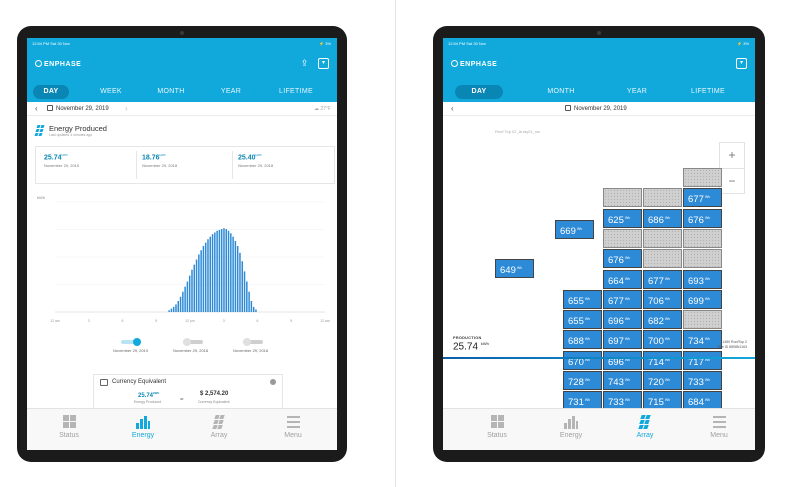 Image resolution: width=792 pixels, height=487 pixels. I want to click on solar-panel: 686Wh, so click(662, 218).